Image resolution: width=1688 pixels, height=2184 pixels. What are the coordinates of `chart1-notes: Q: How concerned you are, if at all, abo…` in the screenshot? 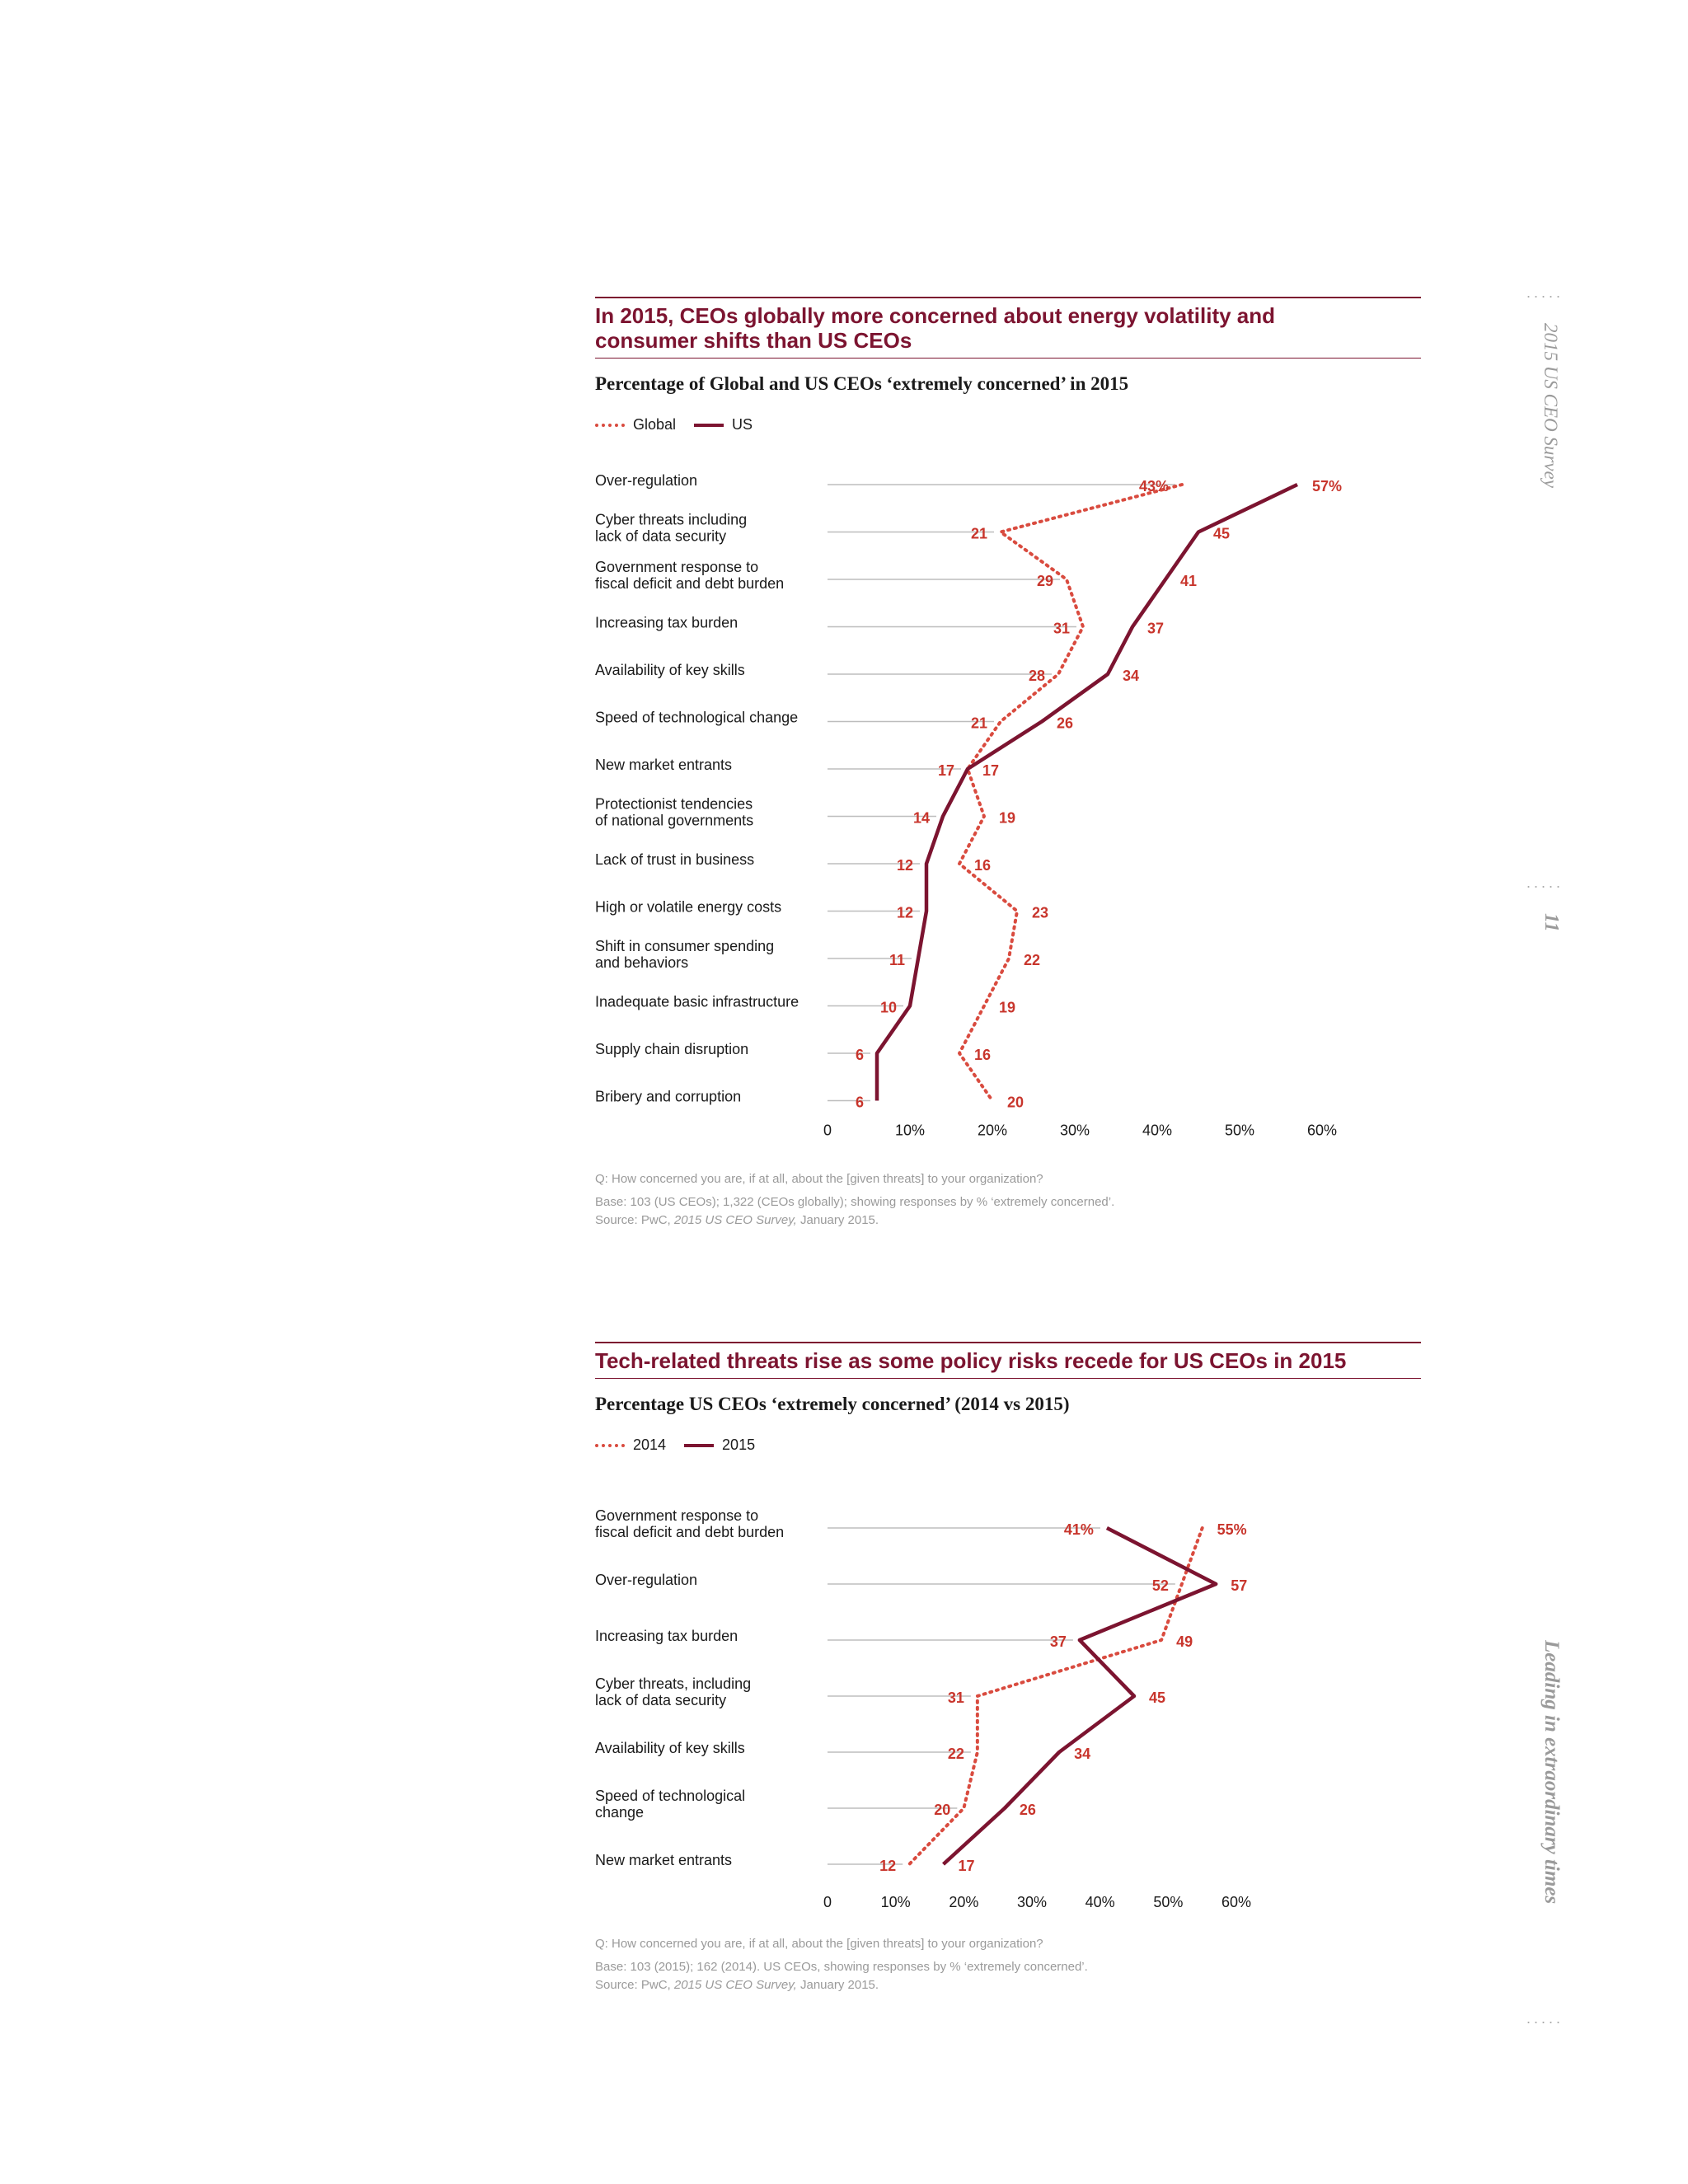 It's located at (854, 1200).